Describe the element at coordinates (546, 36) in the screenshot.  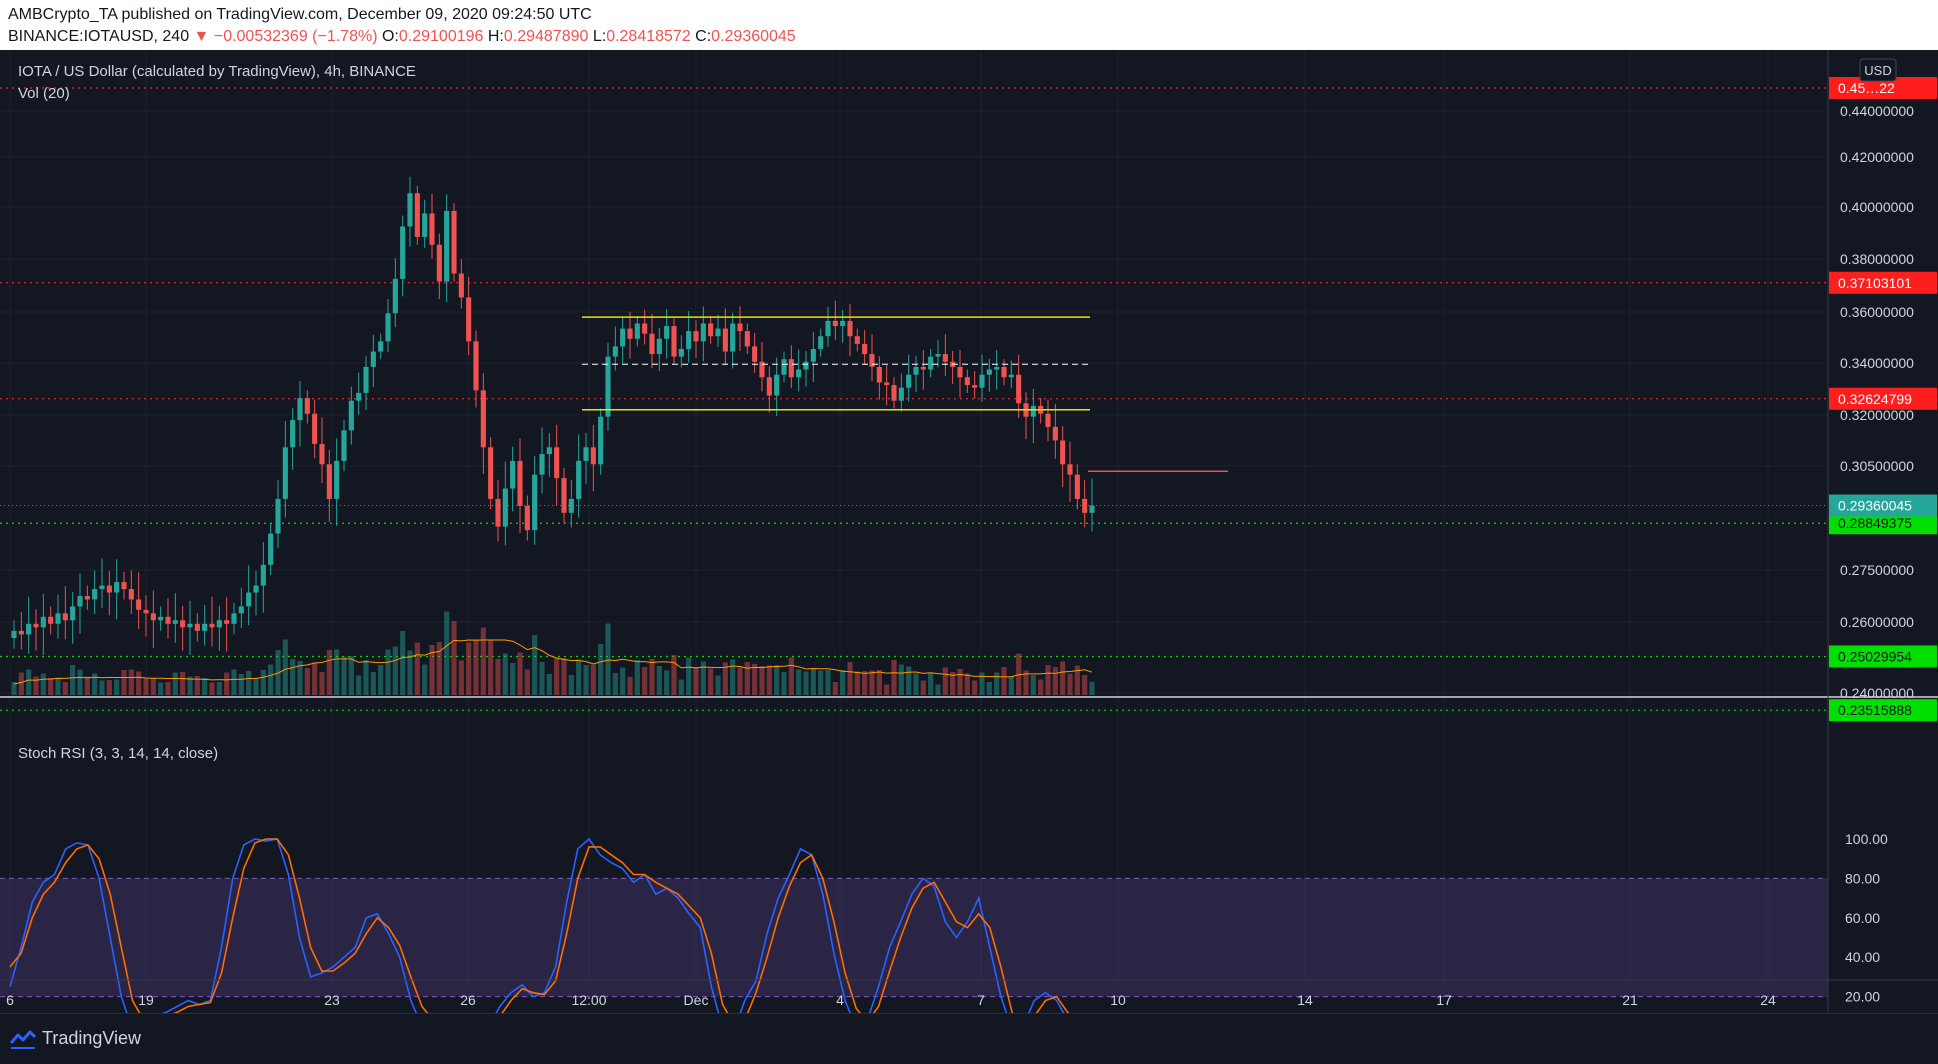
I see `high-value: 0.29487890` at that location.